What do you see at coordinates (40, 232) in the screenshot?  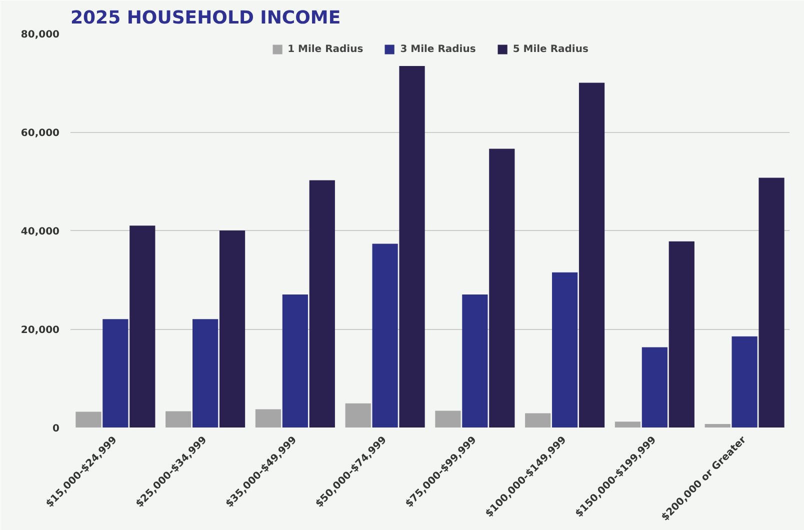 I see `y-tick-label: 40,000` at bounding box center [40, 232].